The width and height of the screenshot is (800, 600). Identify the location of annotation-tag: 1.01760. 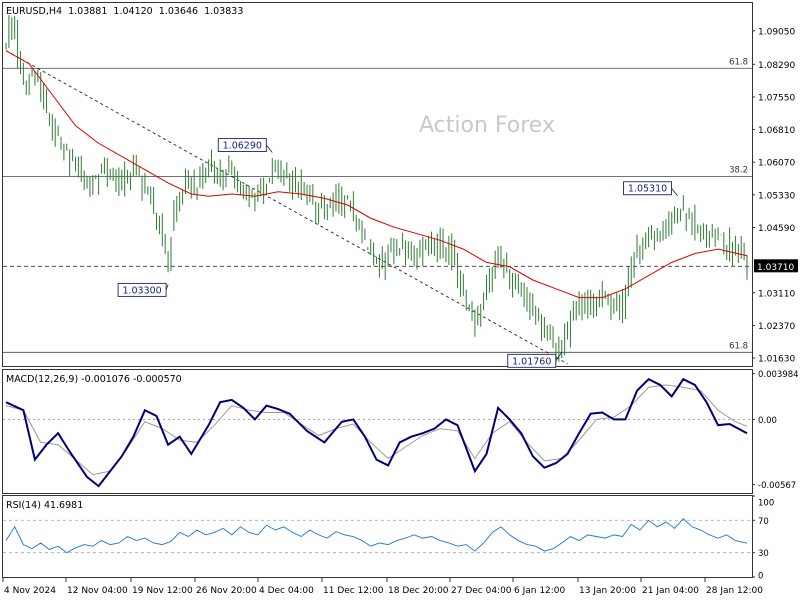
(535, 360).